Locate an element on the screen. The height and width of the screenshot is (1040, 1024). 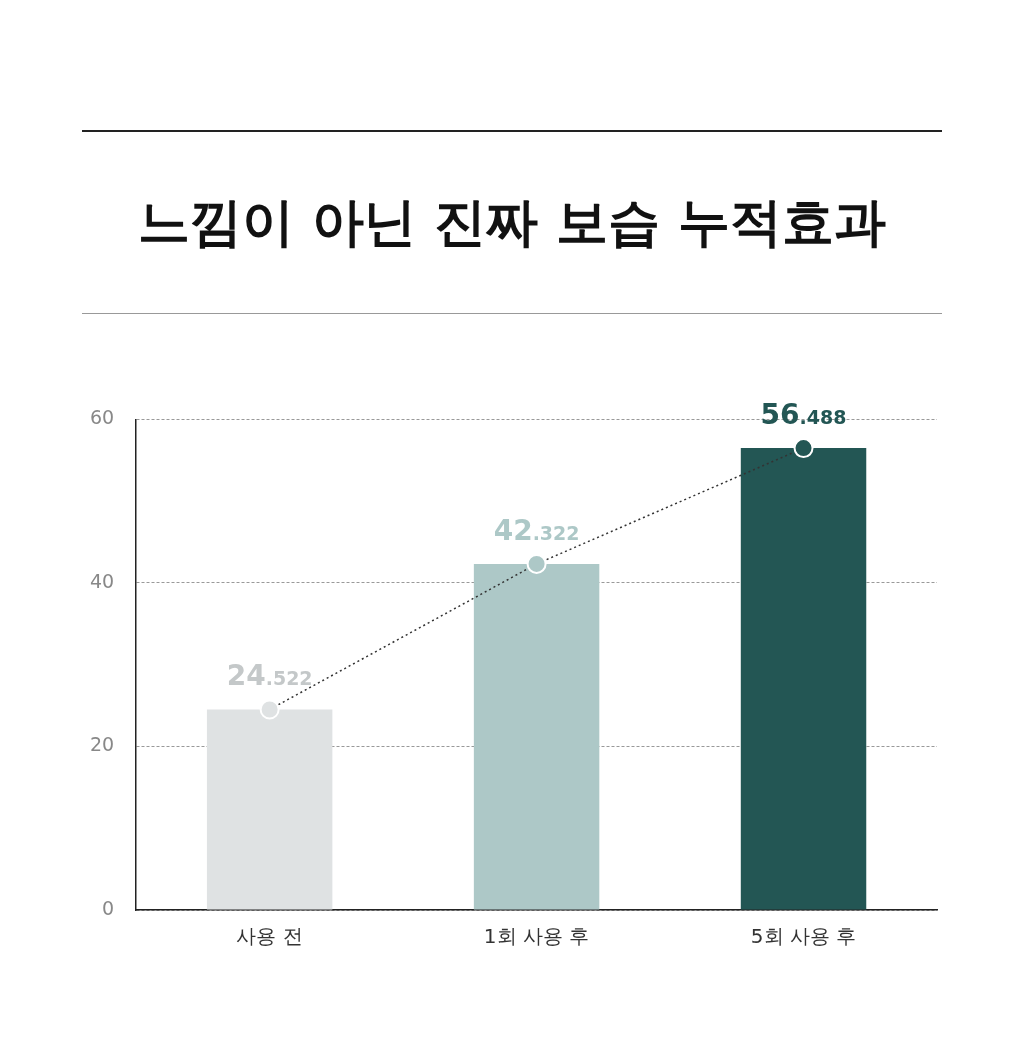
x-tick-label: 1회 사용 후 is located at coordinates (536, 936).